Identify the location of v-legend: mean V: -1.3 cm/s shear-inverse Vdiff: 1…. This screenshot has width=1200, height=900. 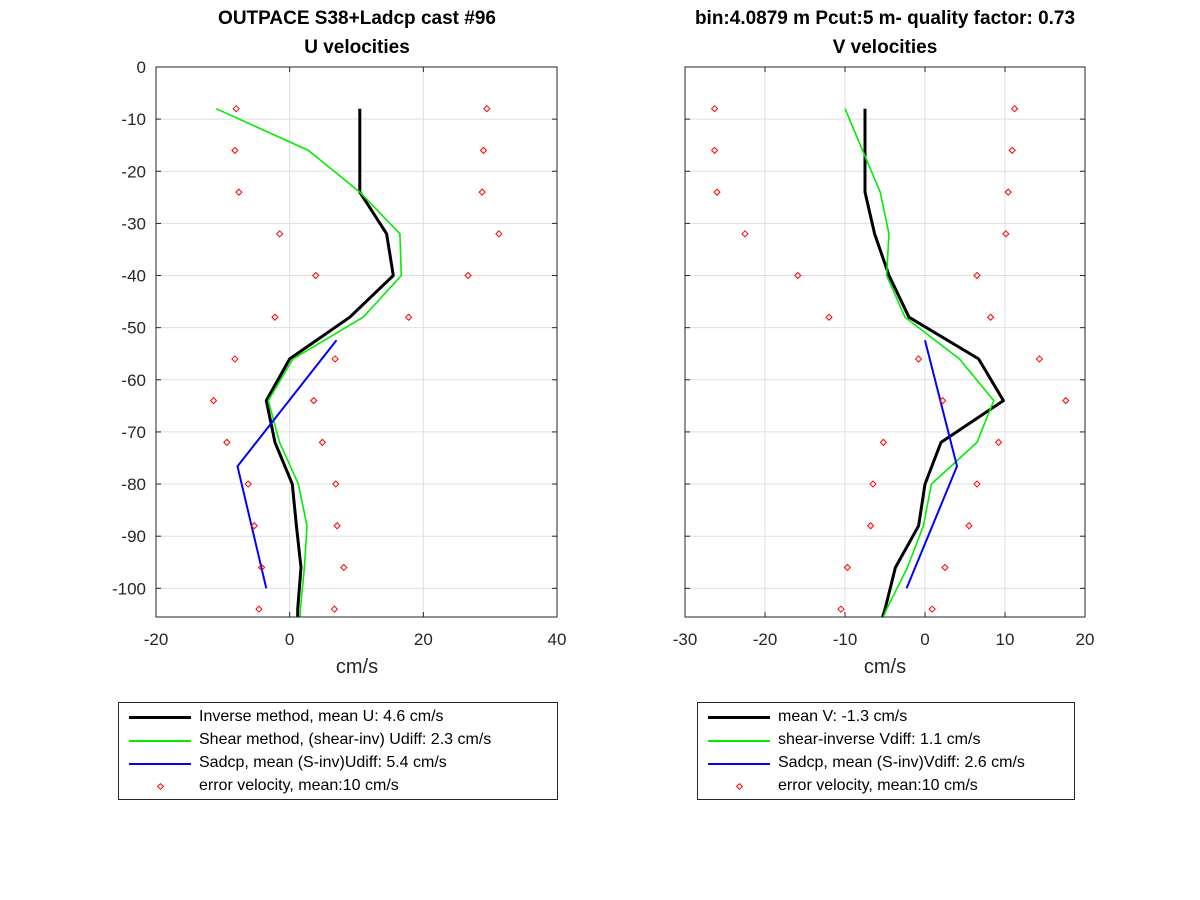
(886, 751).